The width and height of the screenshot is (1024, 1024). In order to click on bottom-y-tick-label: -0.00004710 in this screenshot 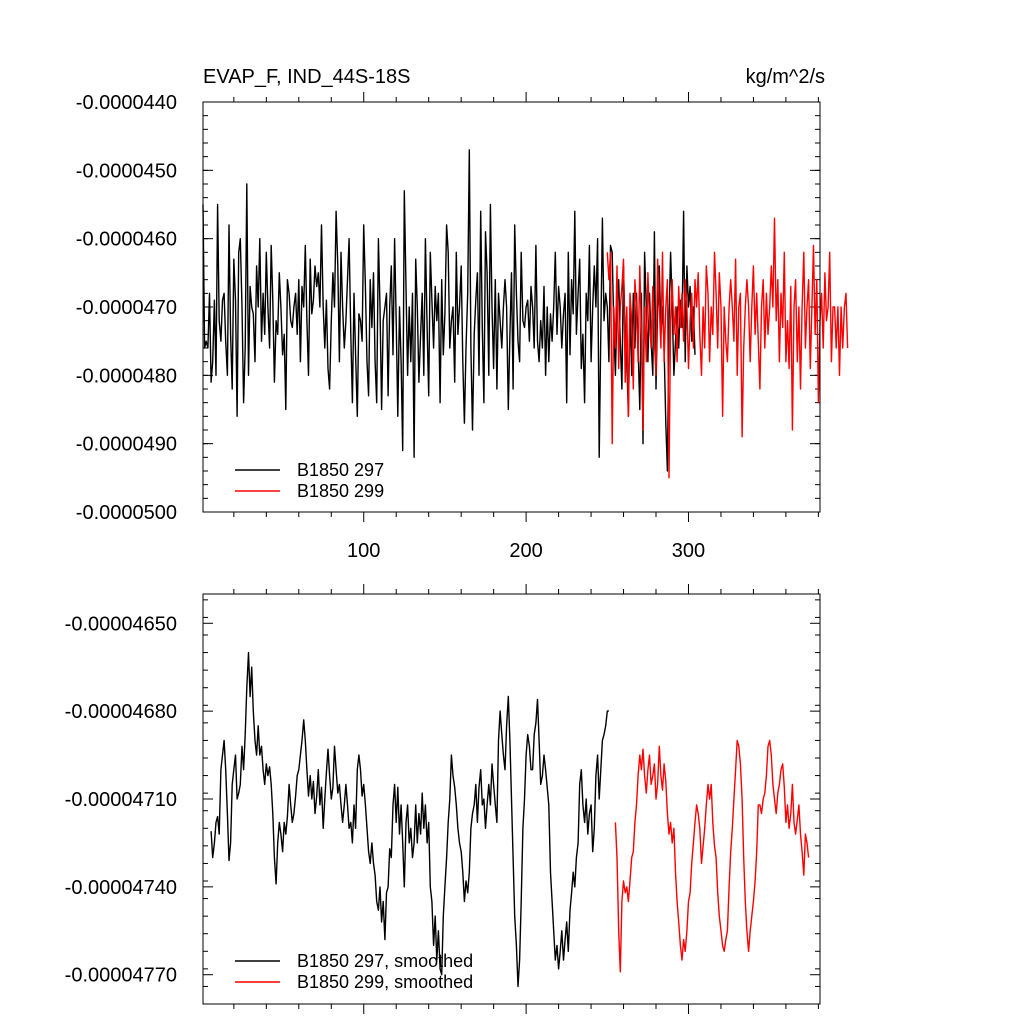, I will do `click(121, 800)`.